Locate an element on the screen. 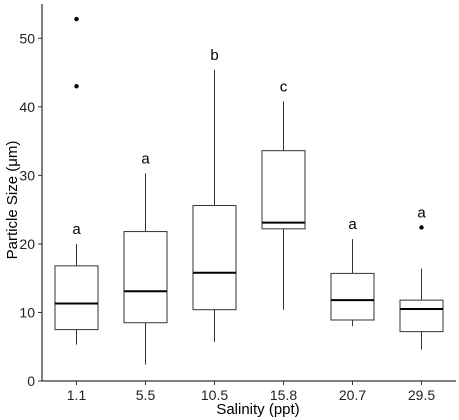 Image resolution: width=459 pixels, height=420 pixels. y-tick-label: 50 is located at coordinates (27, 38).